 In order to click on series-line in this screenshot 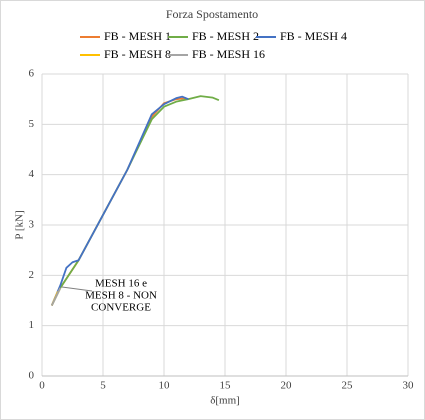, I will do `click(56, 296)`.